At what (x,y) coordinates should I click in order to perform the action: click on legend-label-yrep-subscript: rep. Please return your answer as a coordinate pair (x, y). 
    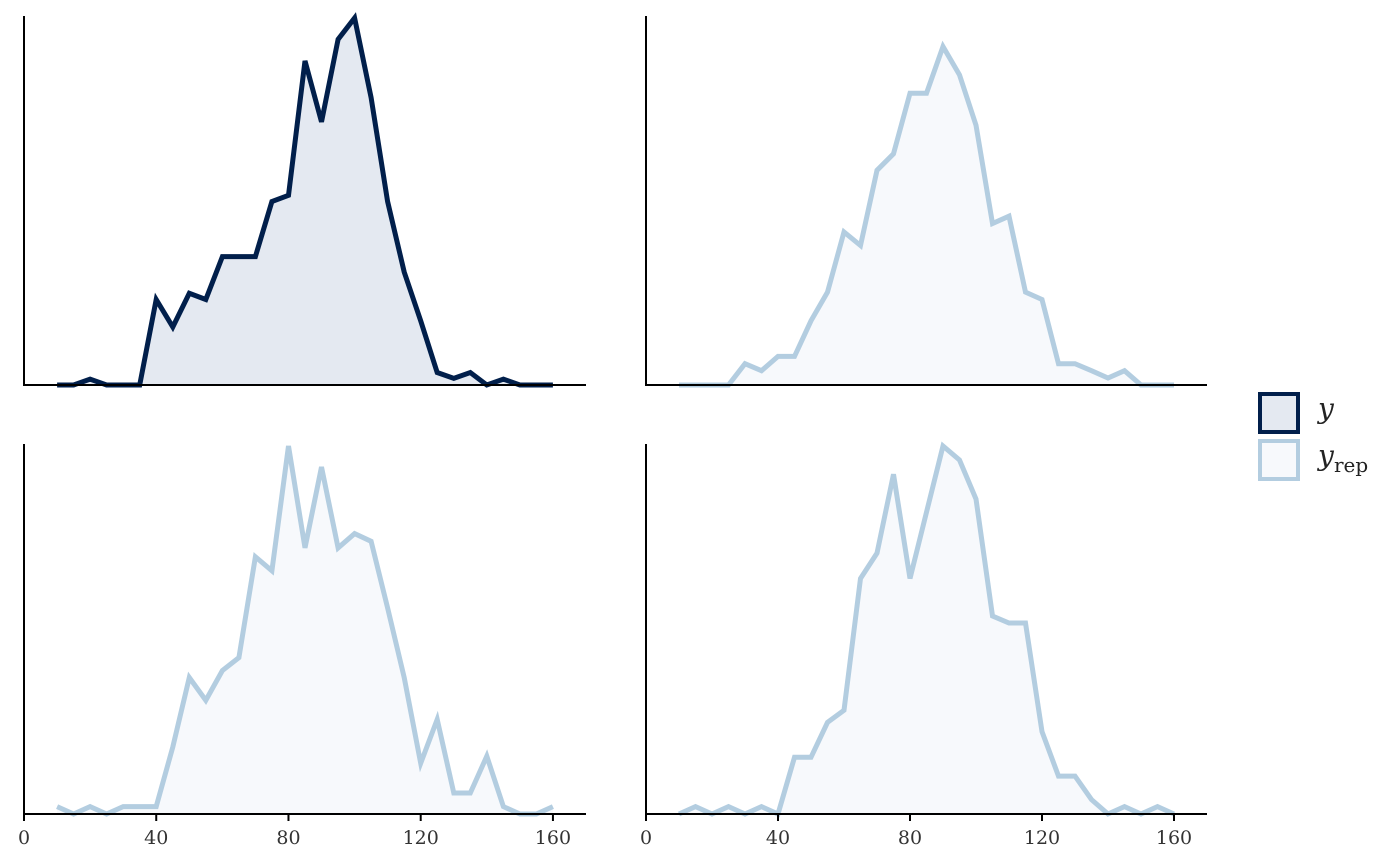
    Looking at the image, I should click on (1351, 465).